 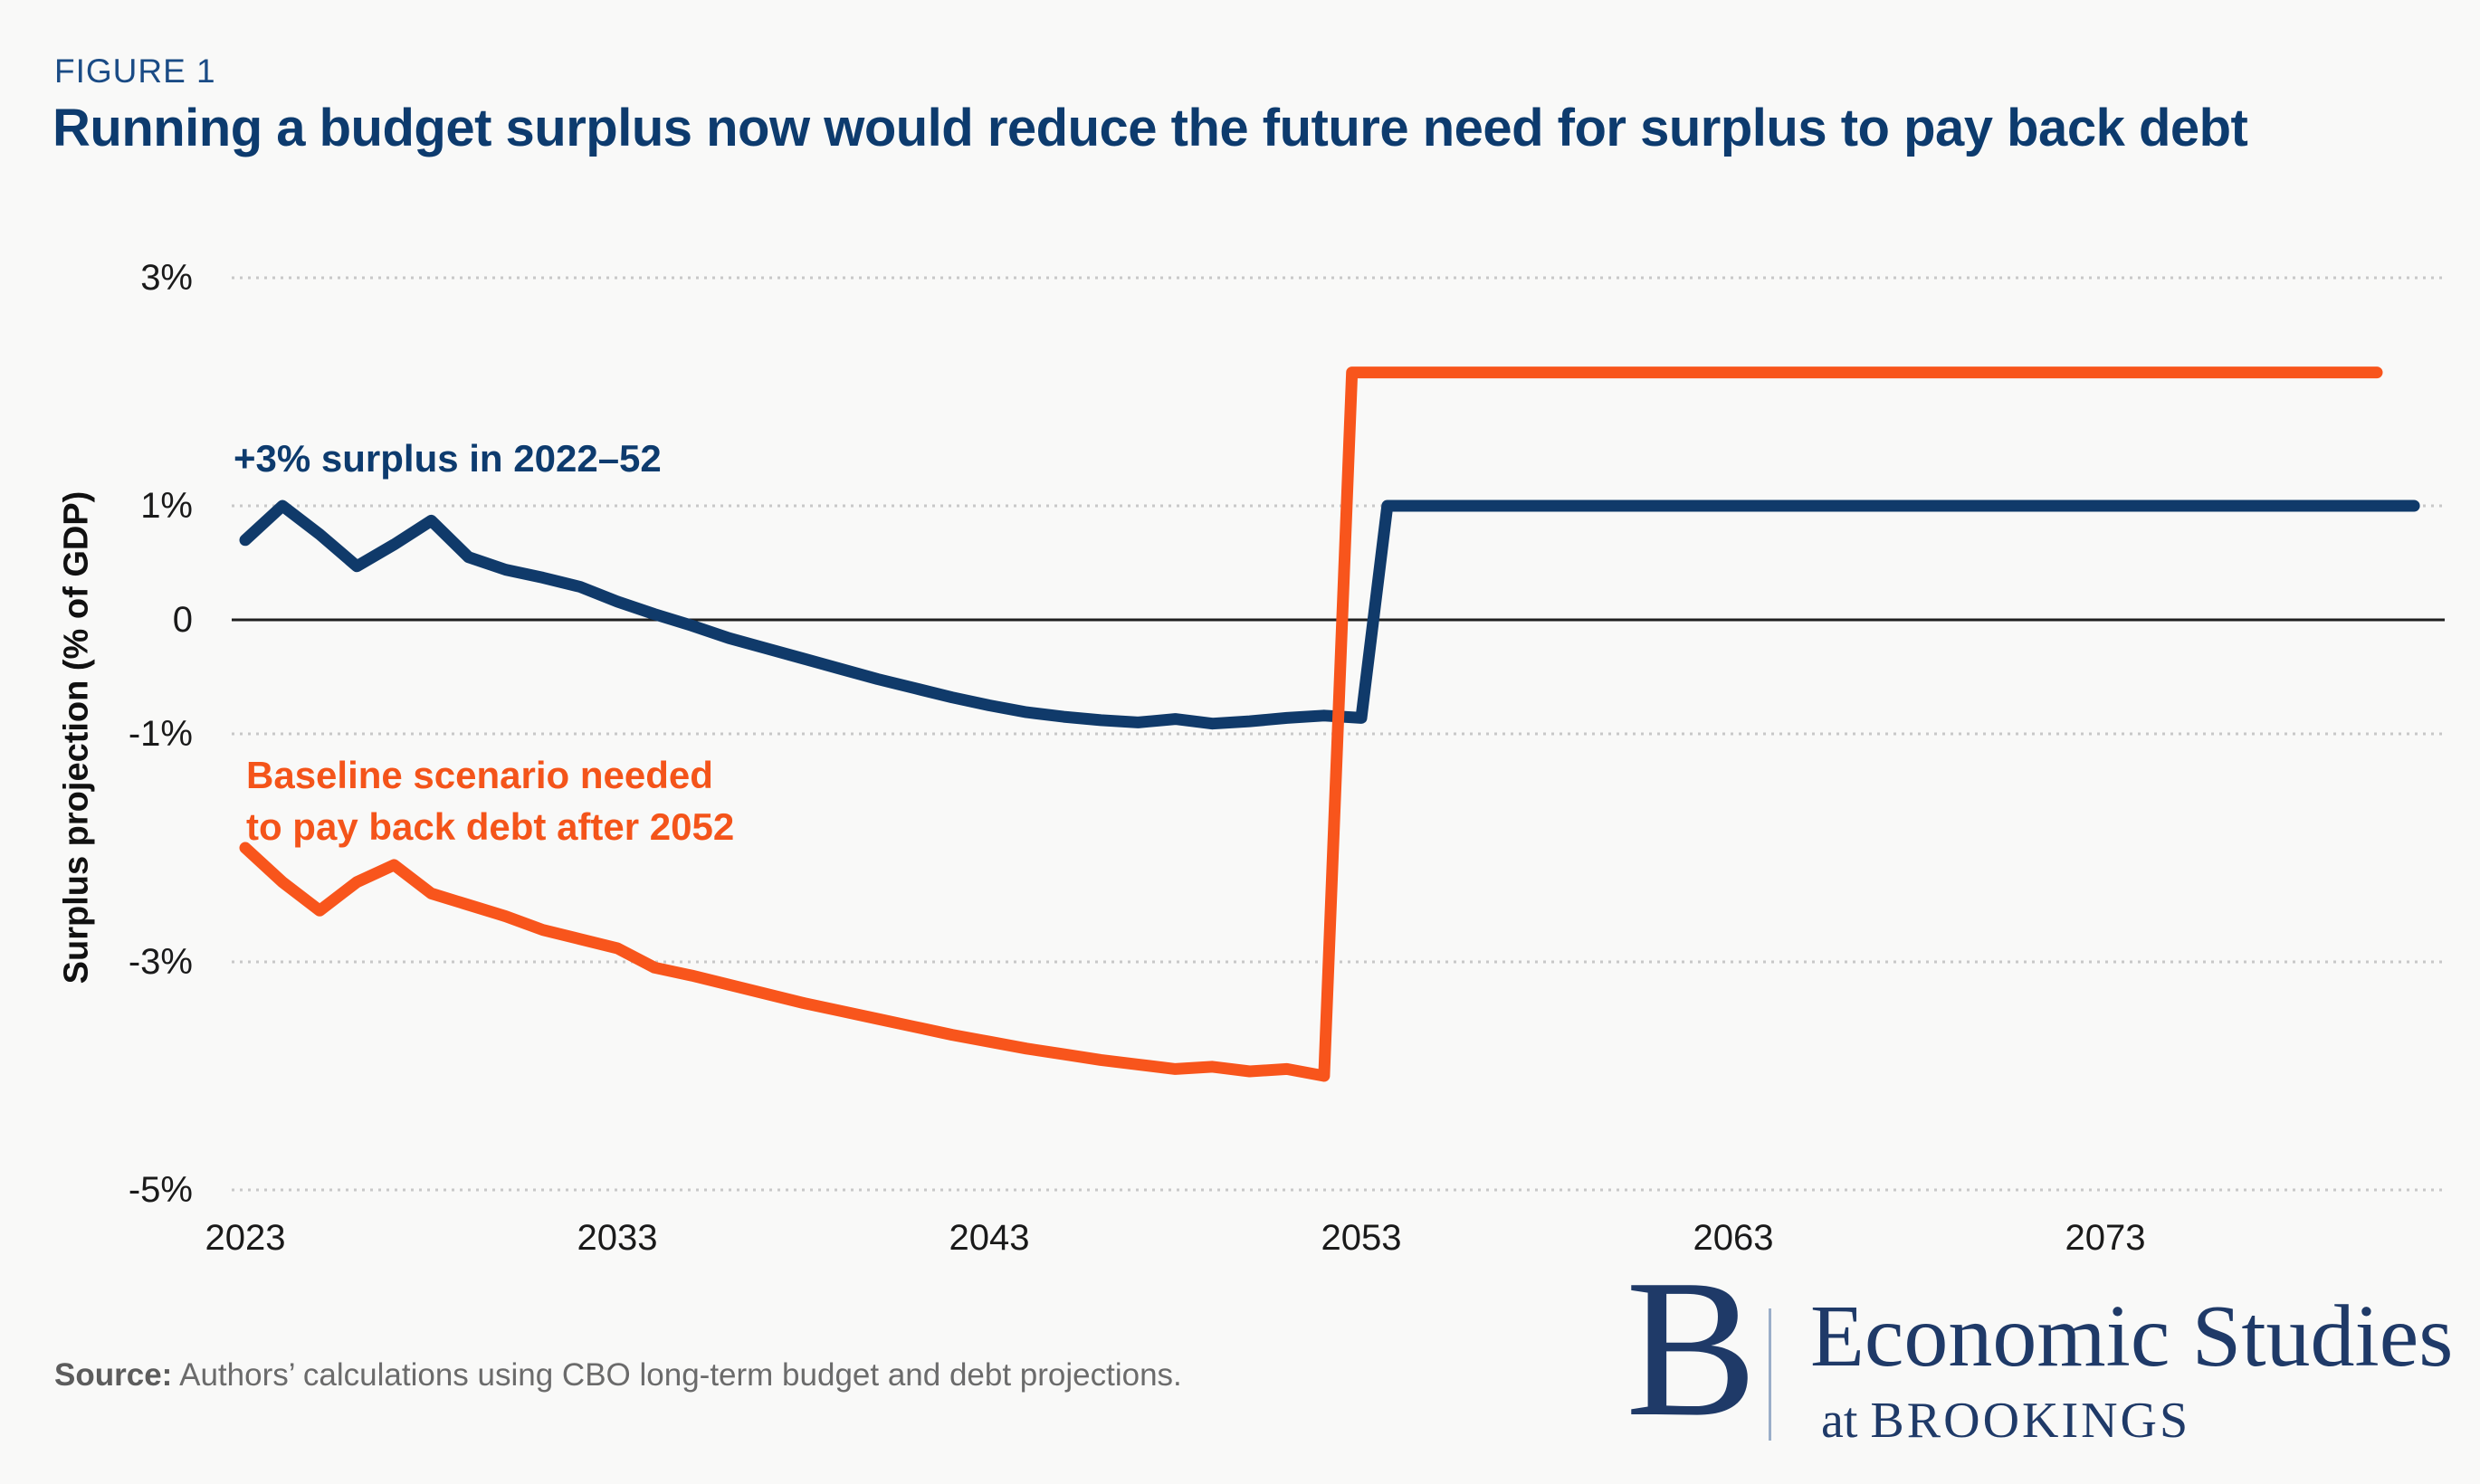 I want to click on x-tick-label: 2073, so click(x=2105, y=1238).